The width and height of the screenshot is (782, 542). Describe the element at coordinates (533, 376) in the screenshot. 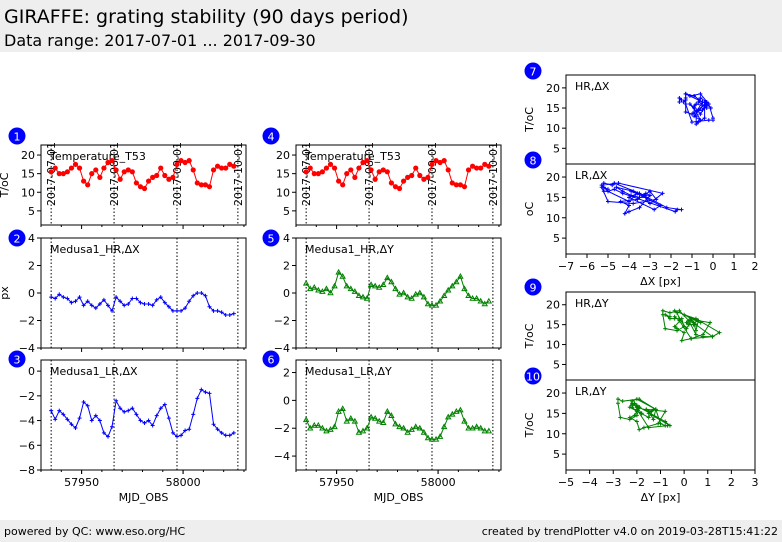

I see `panel-number-badge` at that location.